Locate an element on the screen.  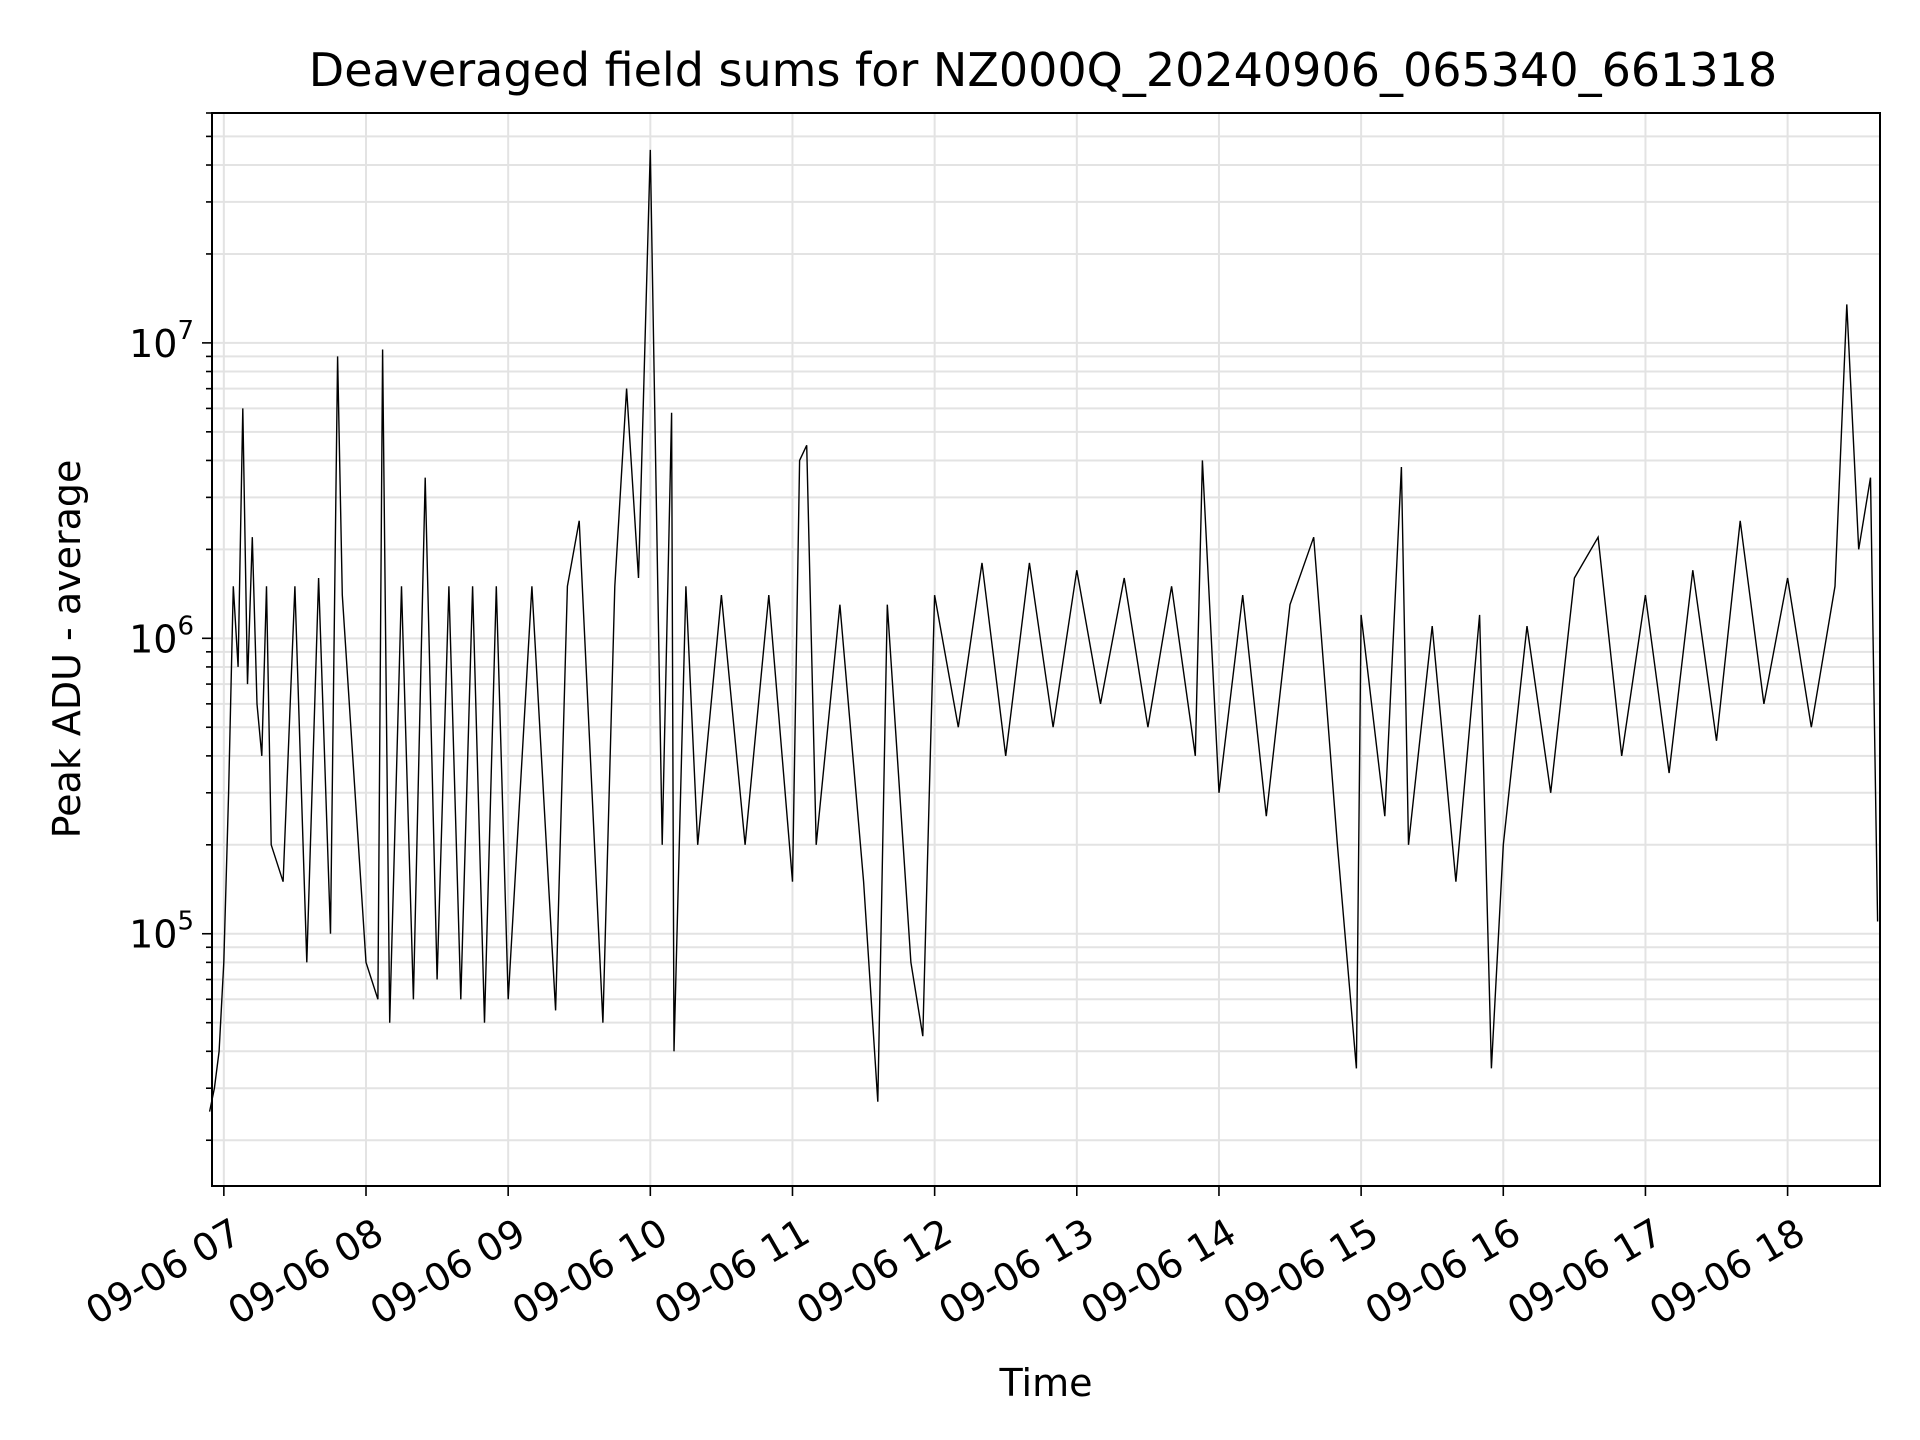
y-axis-ticks: 10⁵ 10⁶ 10⁷ is located at coordinates (170, 627).